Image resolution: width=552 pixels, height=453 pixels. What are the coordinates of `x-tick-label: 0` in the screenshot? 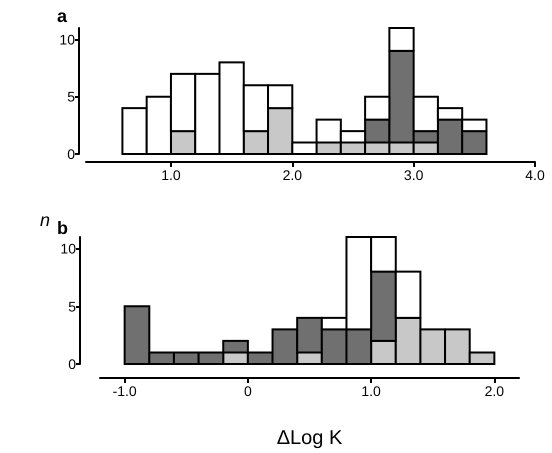 It's located at (248, 391).